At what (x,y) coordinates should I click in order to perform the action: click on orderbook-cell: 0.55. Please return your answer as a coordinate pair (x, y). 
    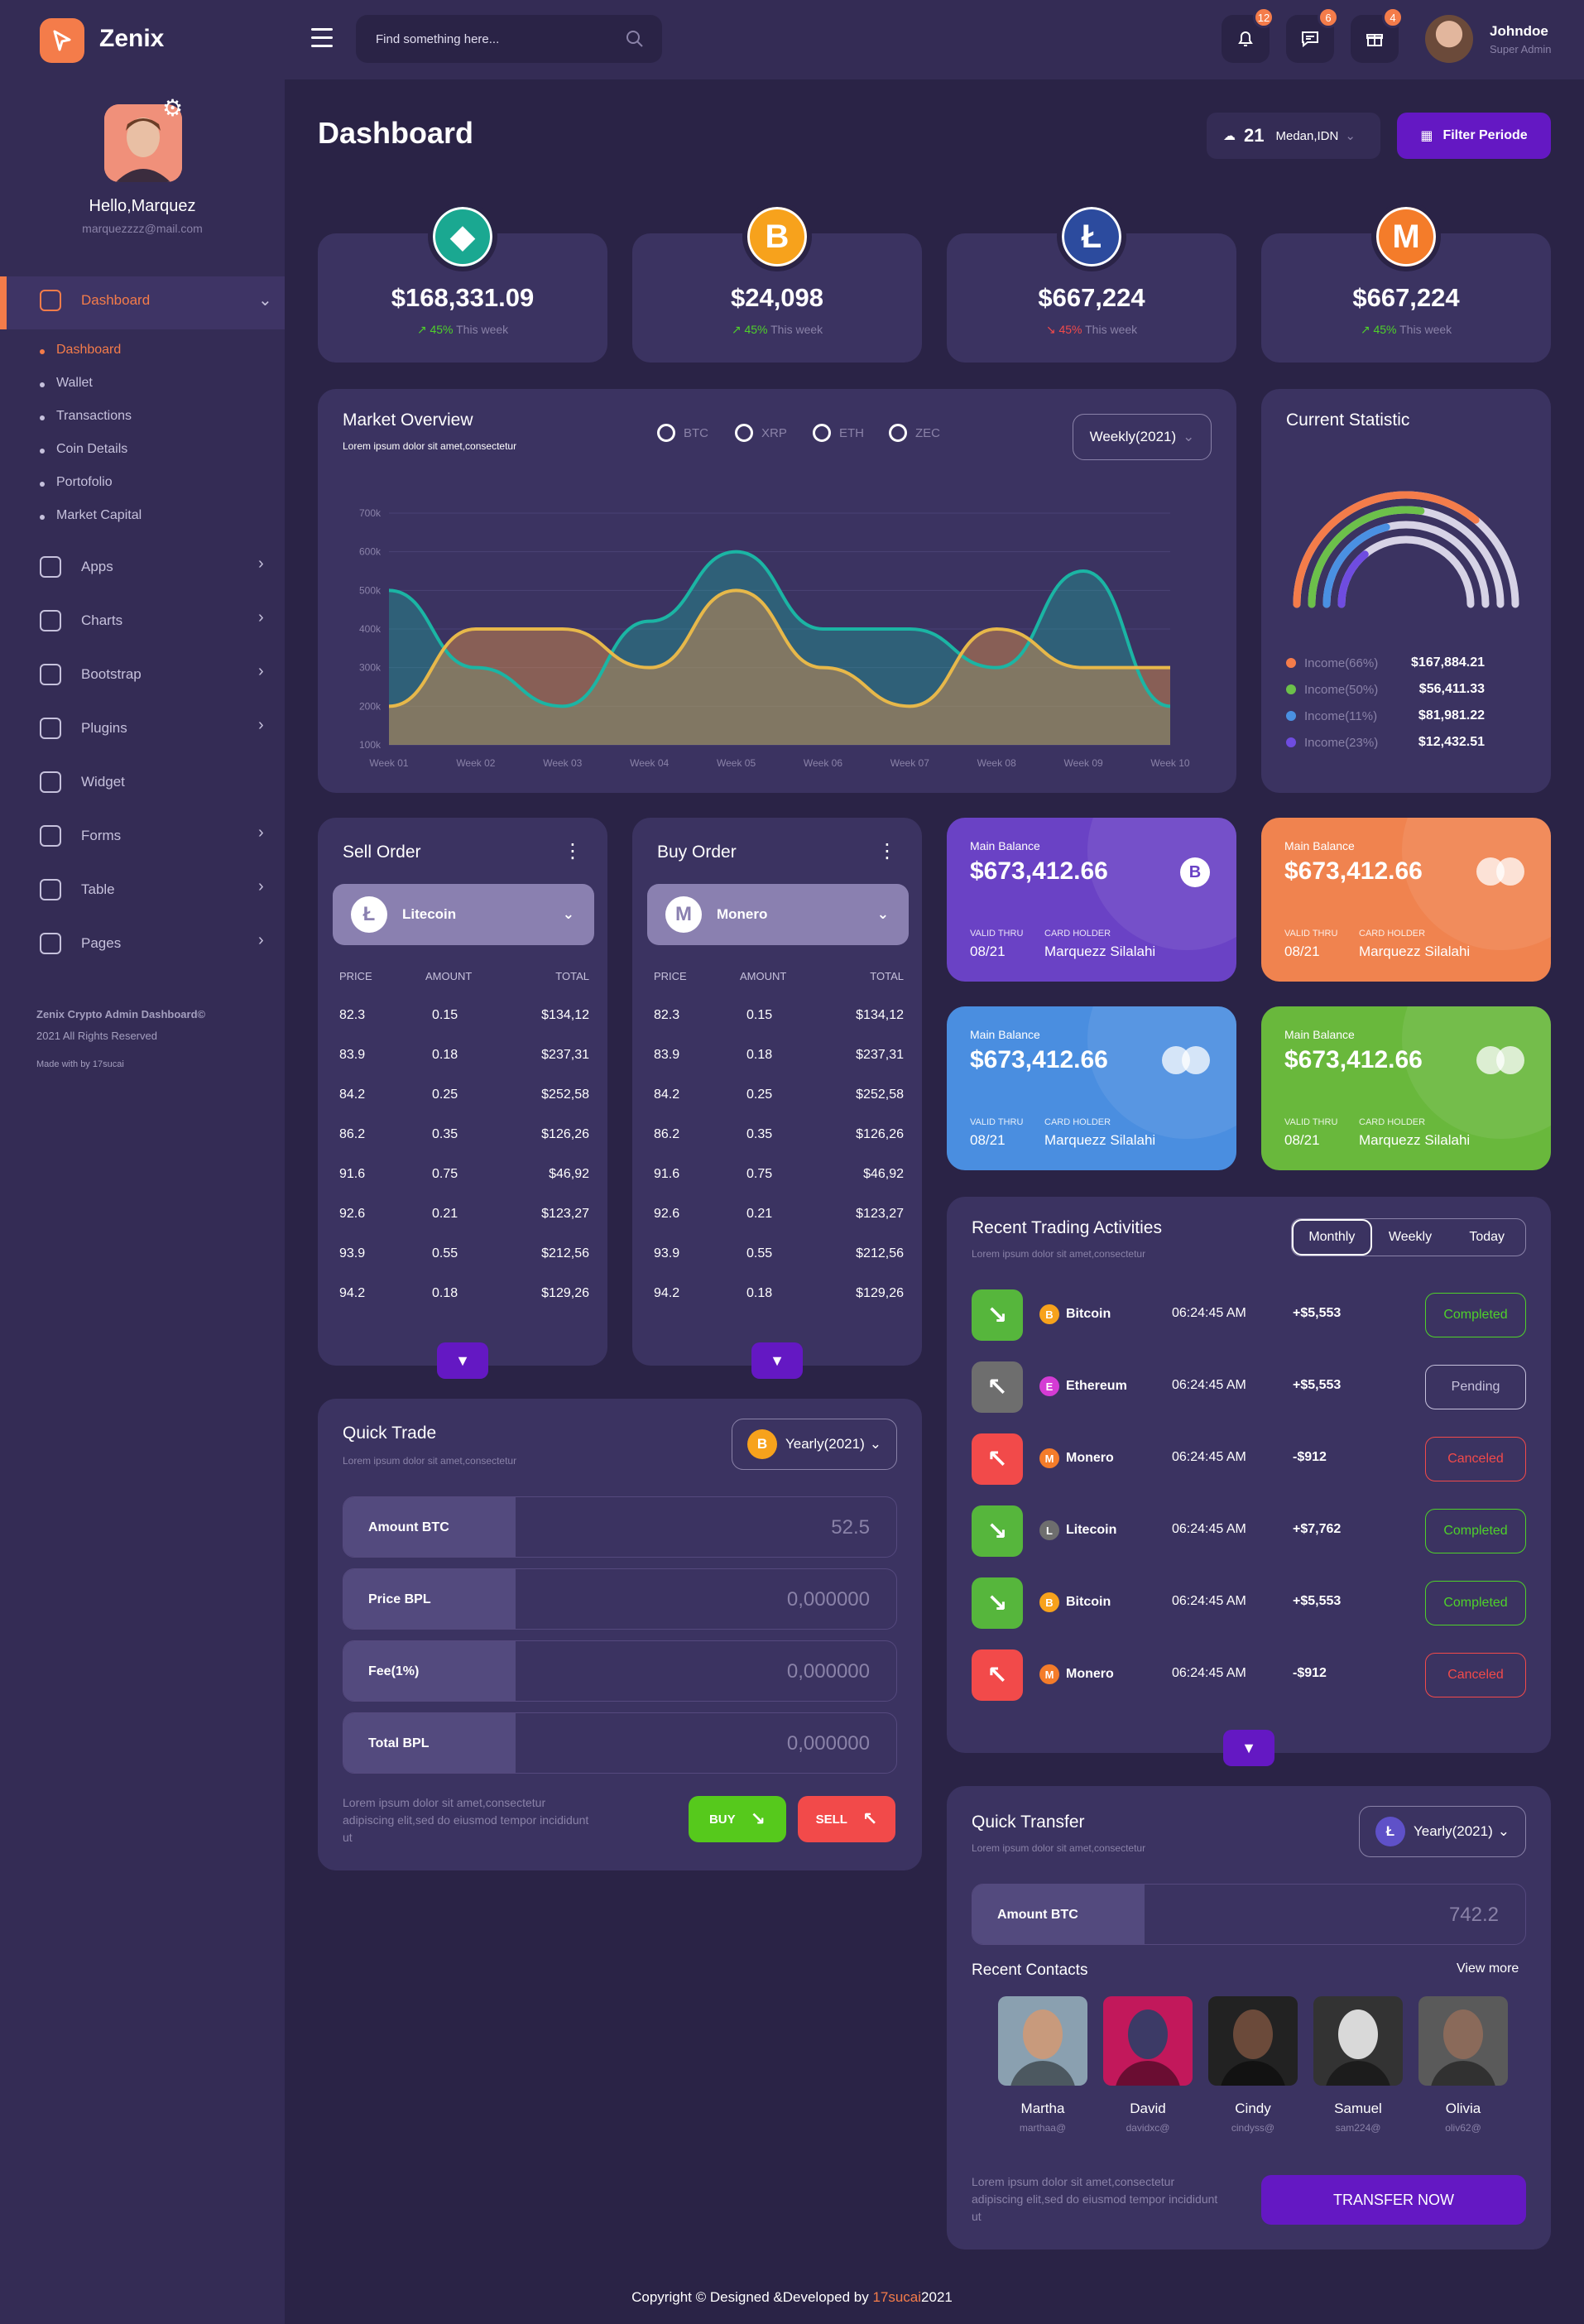
    Looking at the image, I should click on (759, 1253).